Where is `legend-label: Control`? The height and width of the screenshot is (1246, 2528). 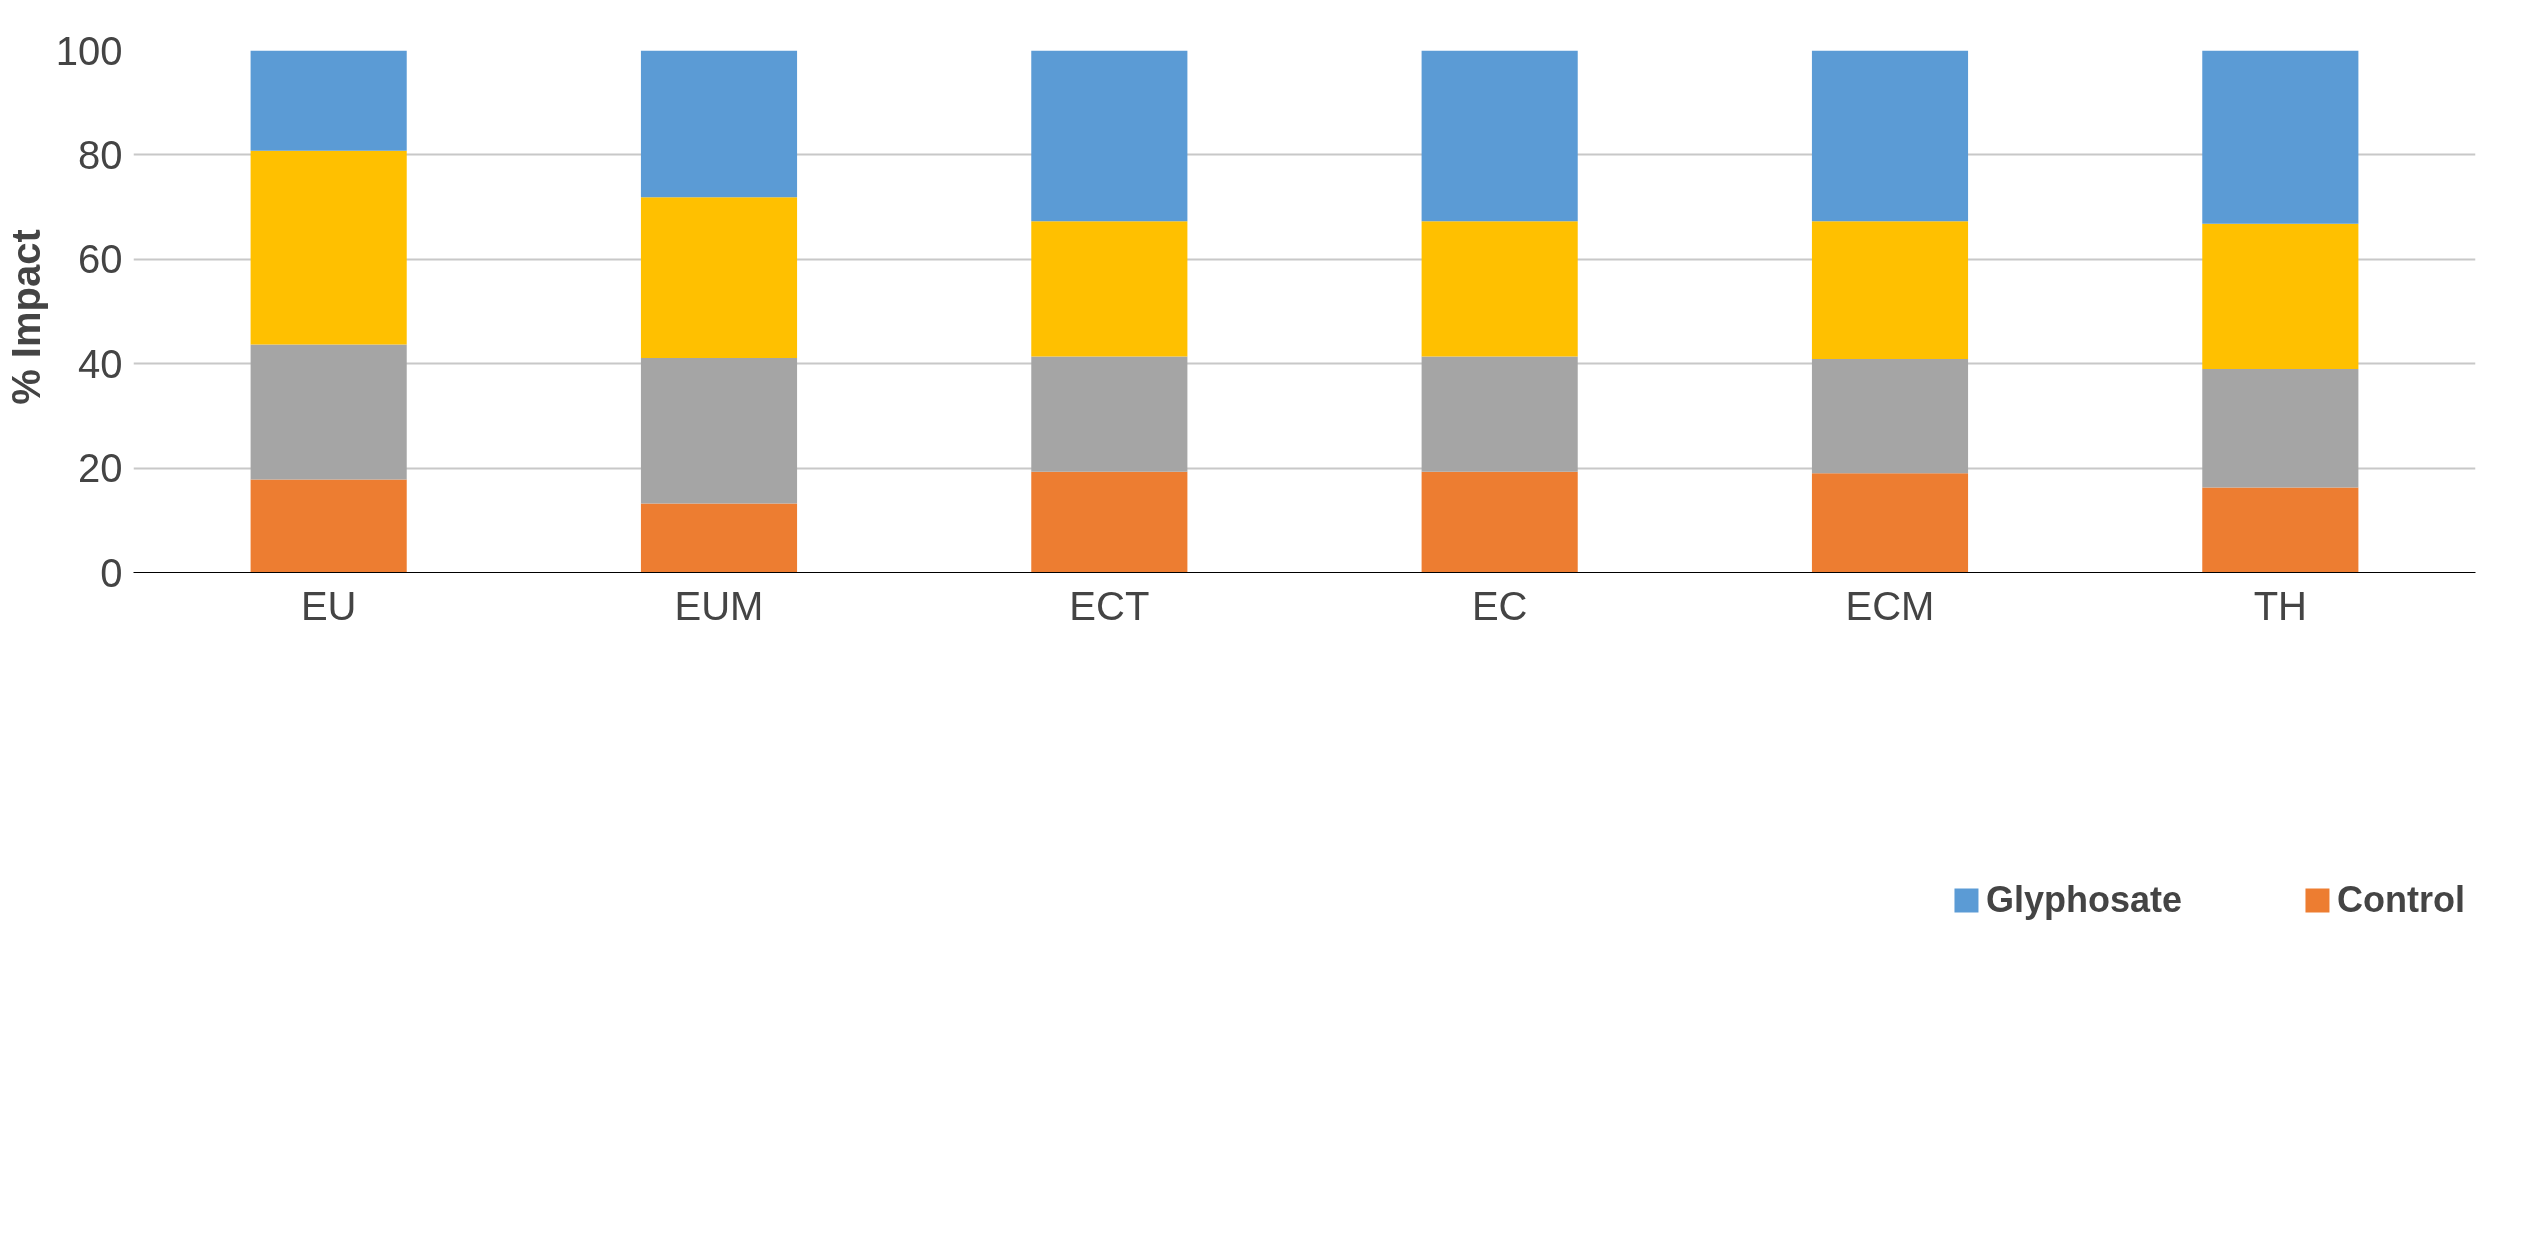
legend-label: Control is located at coordinates (2401, 900).